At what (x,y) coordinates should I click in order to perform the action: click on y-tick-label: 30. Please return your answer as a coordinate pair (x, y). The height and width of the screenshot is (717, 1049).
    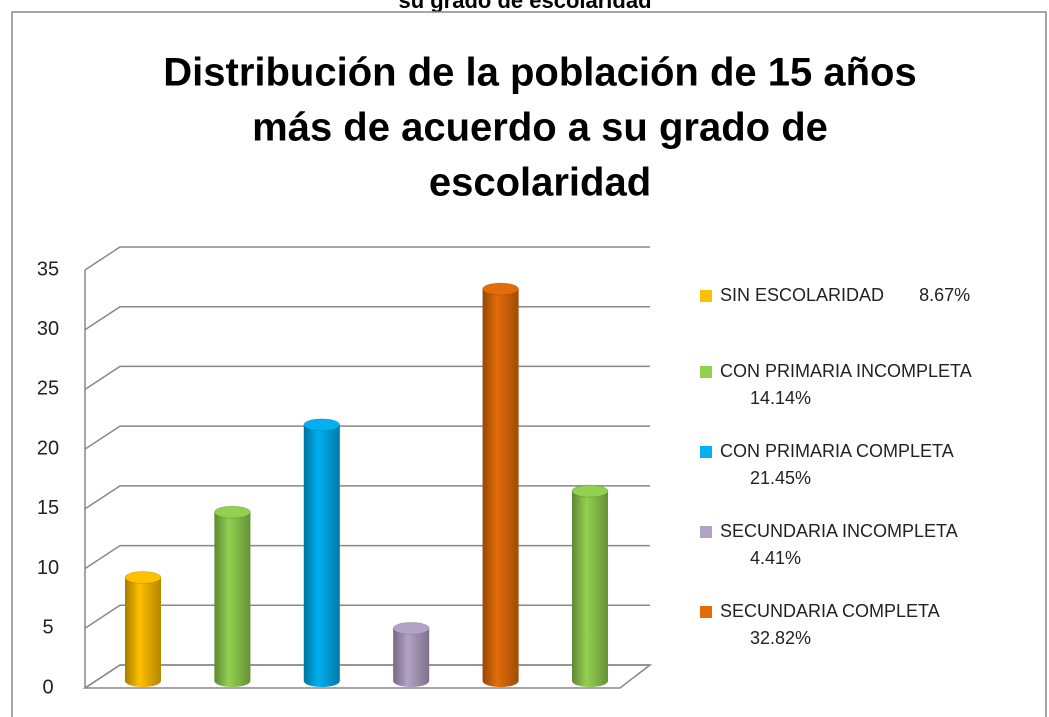
    Looking at the image, I should click on (48, 329).